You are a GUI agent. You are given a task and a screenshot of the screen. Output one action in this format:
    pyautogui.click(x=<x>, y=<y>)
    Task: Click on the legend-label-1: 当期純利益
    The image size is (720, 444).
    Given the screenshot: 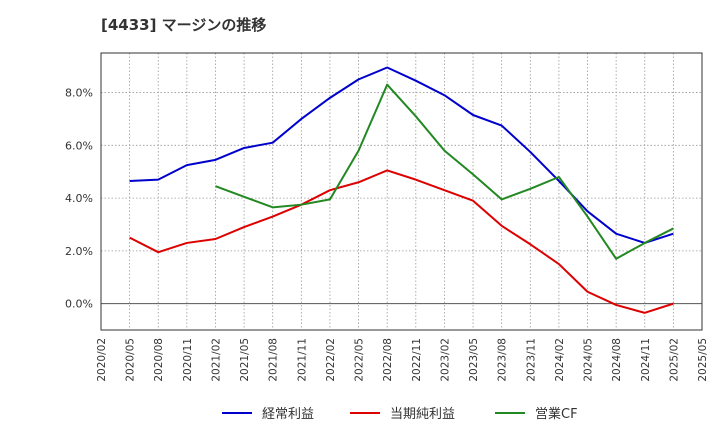 What is the action you would take?
    pyautogui.click(x=422, y=414)
    